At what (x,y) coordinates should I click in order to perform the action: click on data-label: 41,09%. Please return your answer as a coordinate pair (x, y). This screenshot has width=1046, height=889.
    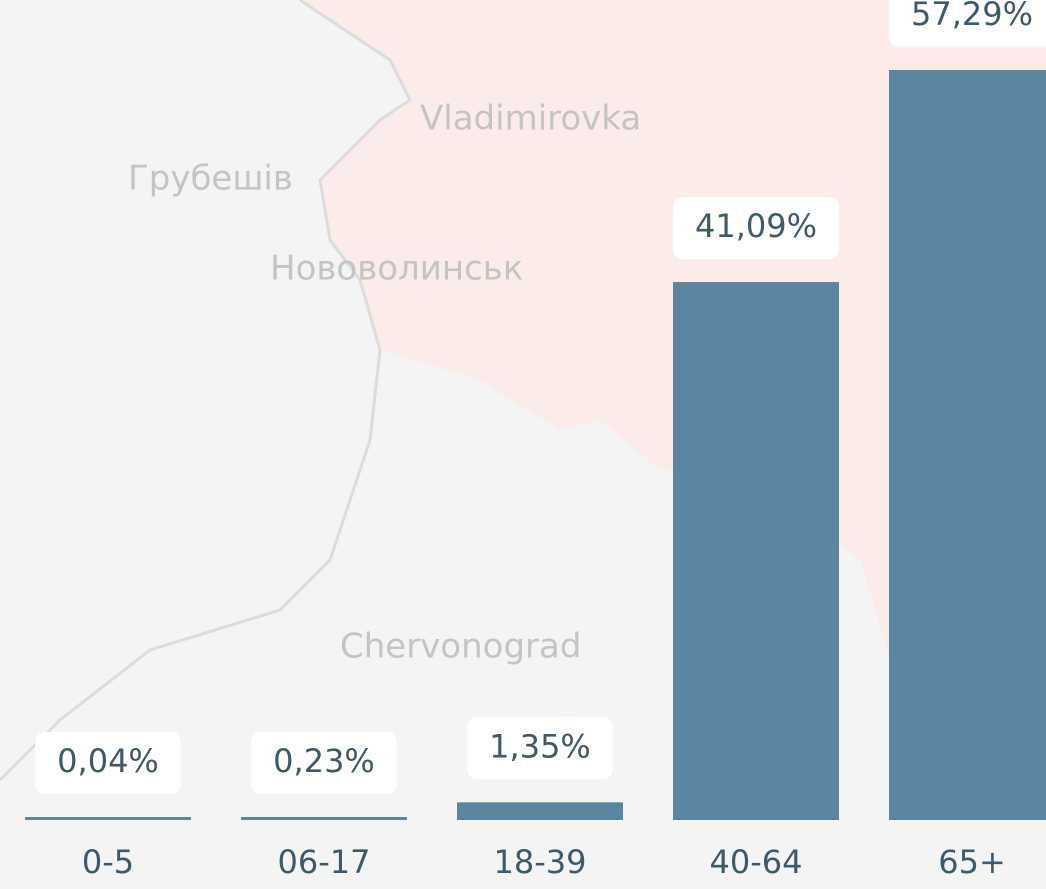
    Looking at the image, I should click on (756, 226).